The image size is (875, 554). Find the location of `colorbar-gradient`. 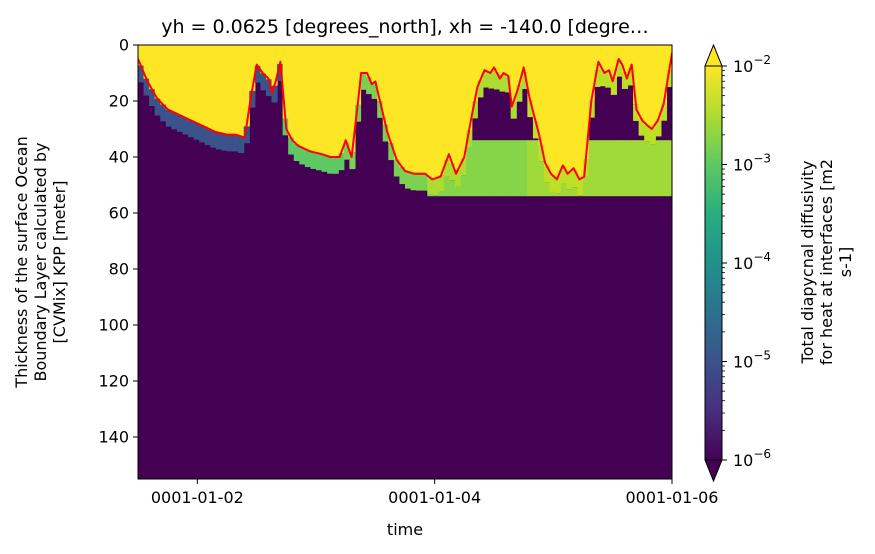

colorbar-gradient is located at coordinates (713, 263).